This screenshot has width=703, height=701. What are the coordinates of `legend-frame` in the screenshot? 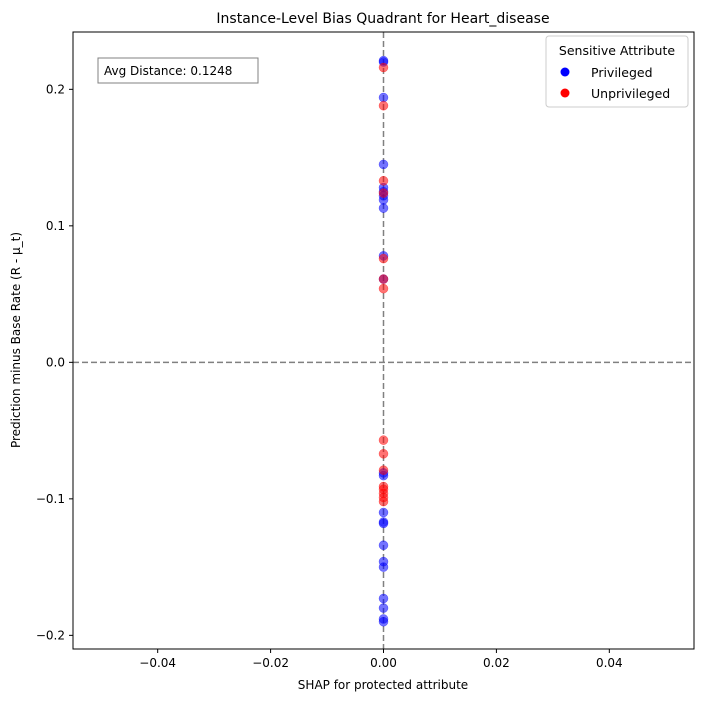 It's located at (617, 71).